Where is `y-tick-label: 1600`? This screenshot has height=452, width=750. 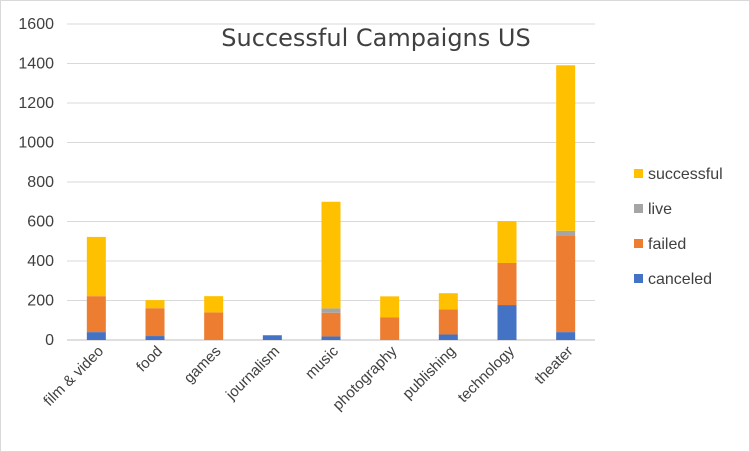
y-tick-label: 1600 is located at coordinates (36, 24).